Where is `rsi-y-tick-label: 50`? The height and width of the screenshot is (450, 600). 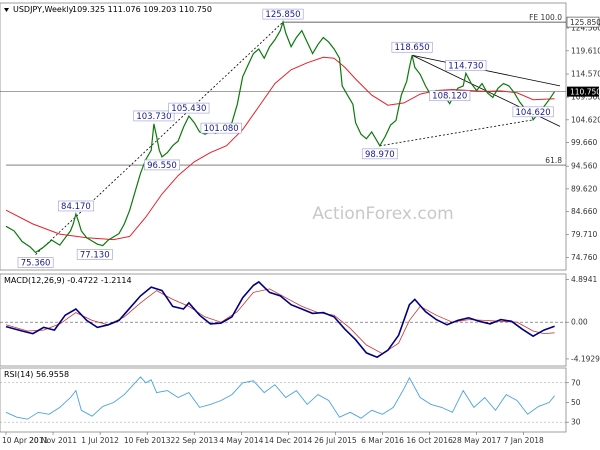
rsi-y-tick-label: 50 is located at coordinates (576, 402).